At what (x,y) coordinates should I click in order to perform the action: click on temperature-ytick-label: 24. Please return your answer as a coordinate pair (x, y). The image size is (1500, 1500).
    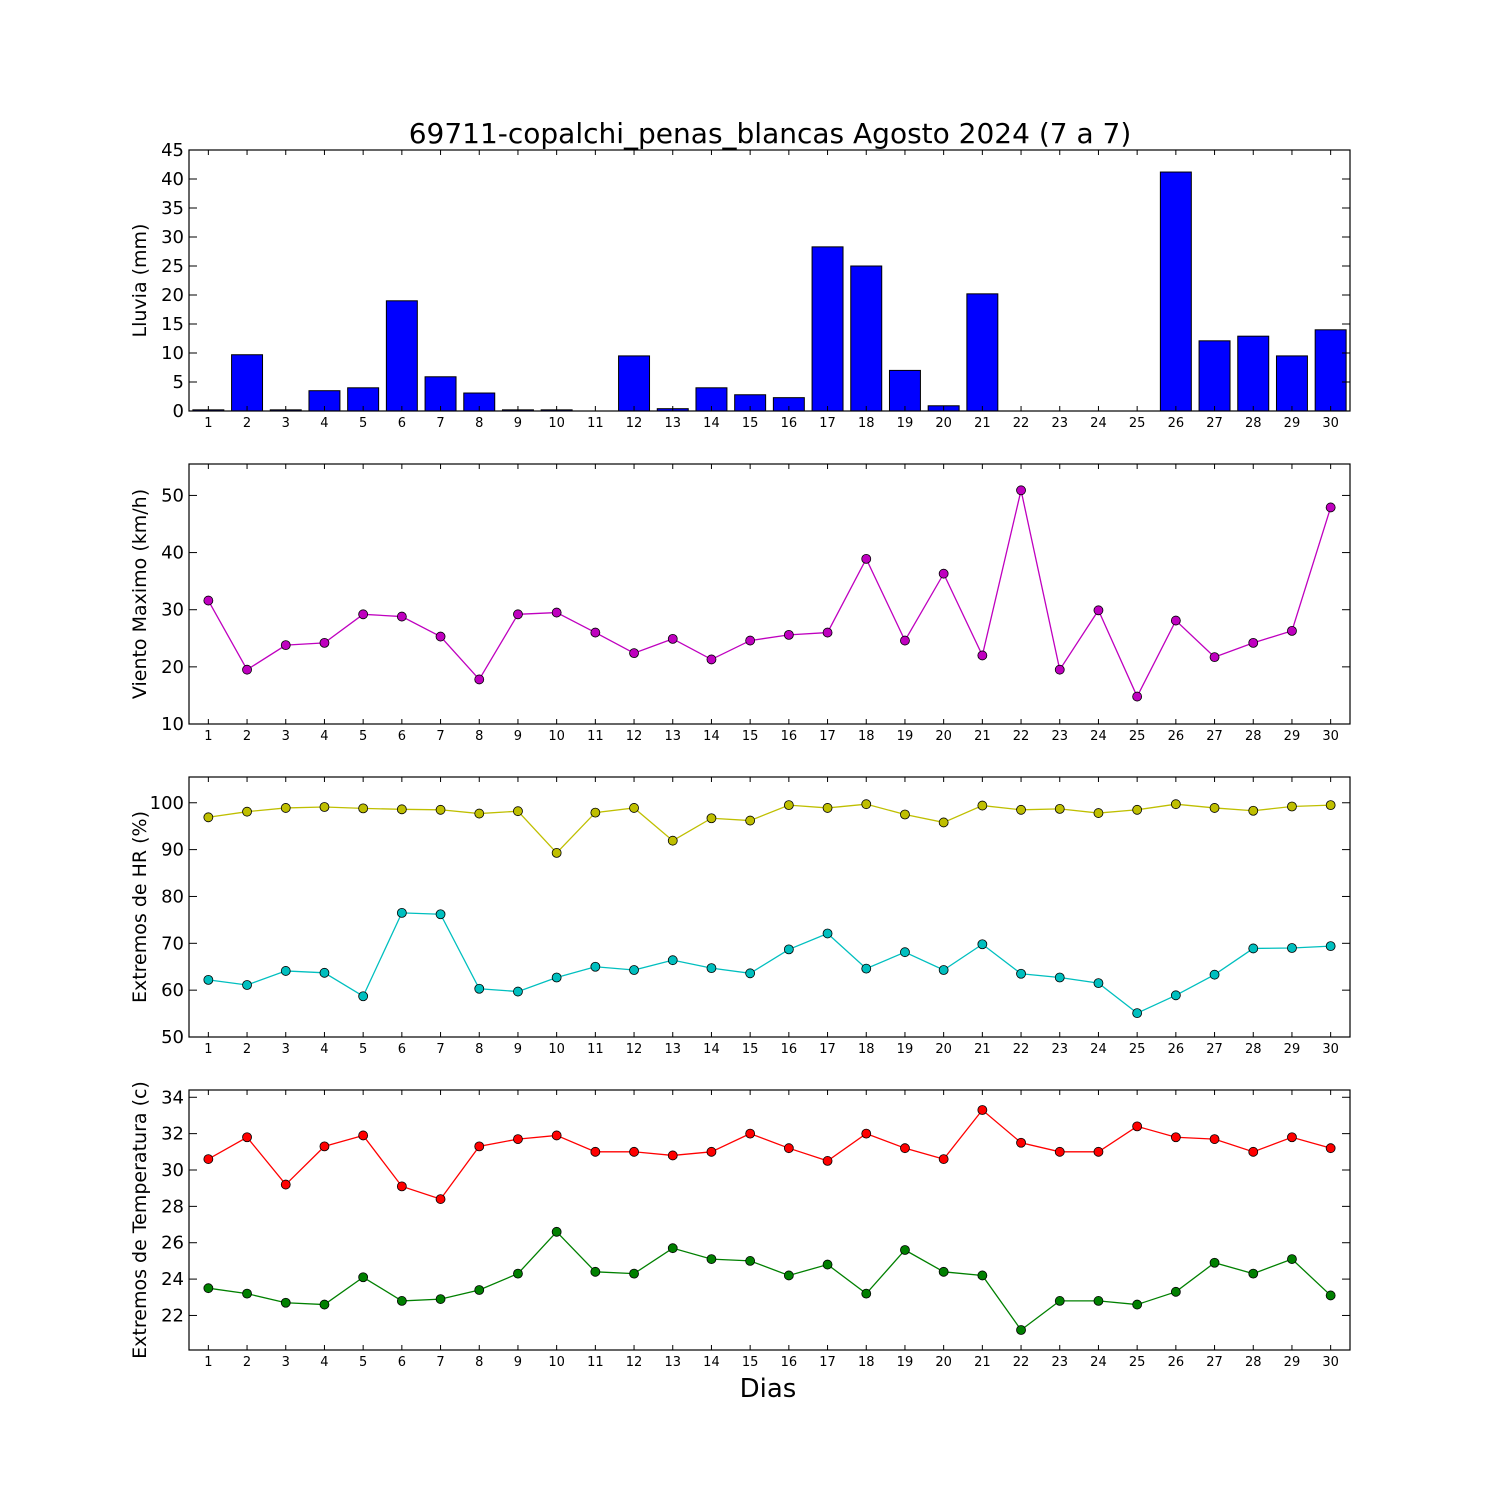
    Looking at the image, I should click on (172, 1279).